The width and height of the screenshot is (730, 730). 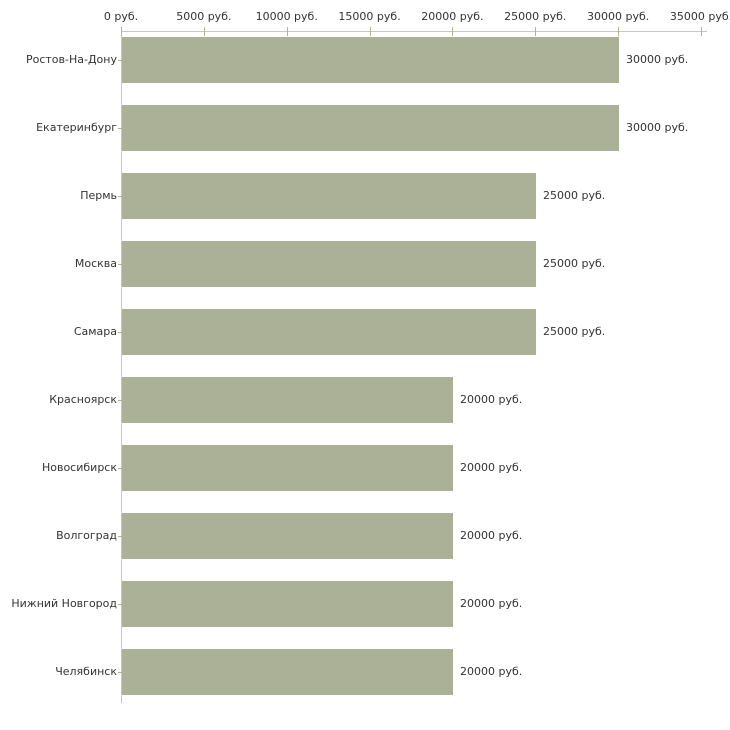 I want to click on category-label: Москва, so click(x=95, y=263).